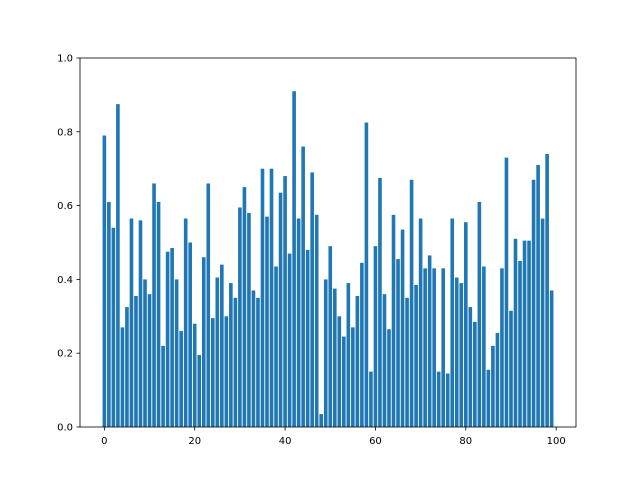 This screenshot has height=480, width=640. Describe the element at coordinates (194, 441) in the screenshot. I see `x-tick-label: 20` at that location.